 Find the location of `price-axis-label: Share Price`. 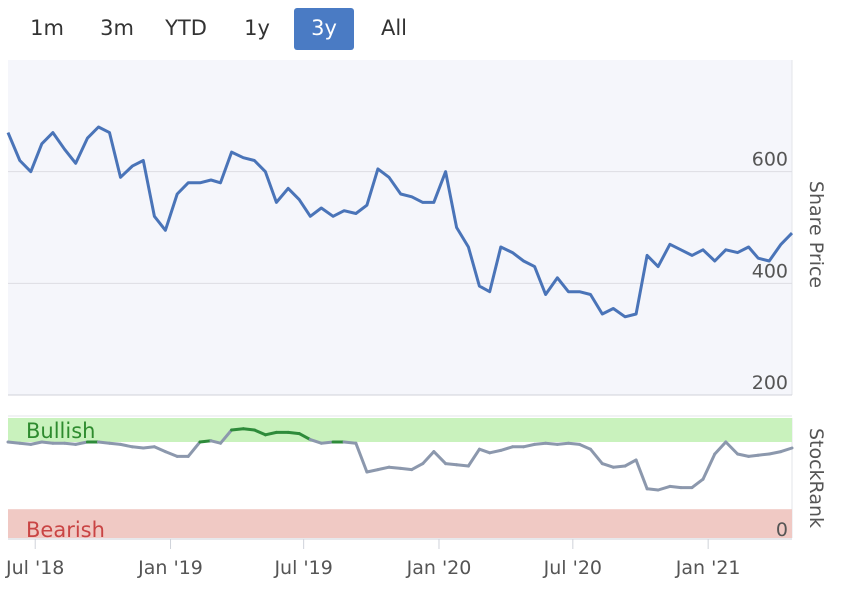

price-axis-label: Share Price is located at coordinates (816, 234).